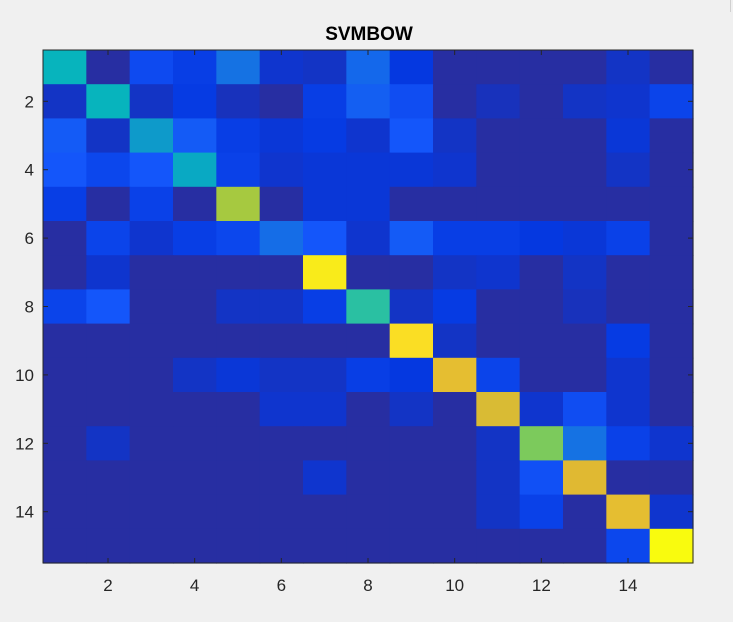 This screenshot has height=622, width=733. Describe the element at coordinates (29, 307) in the screenshot. I see `y-tick-label: 8` at that location.